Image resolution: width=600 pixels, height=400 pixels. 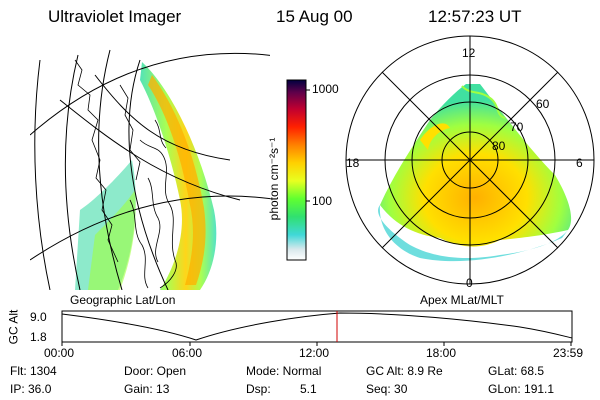 I want to click on time-label: 12:57:23 UT, so click(x=475, y=16).